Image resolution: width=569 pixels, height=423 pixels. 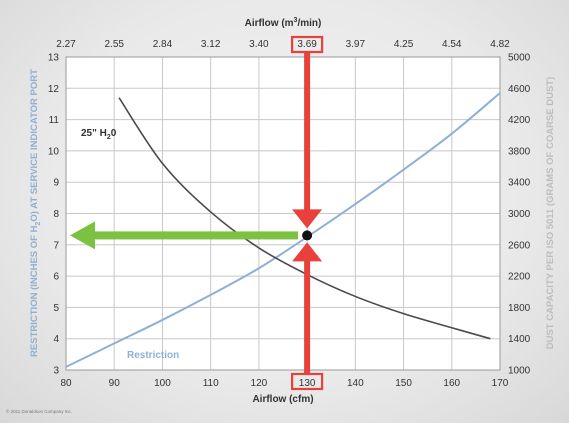 What do you see at coordinates (307, 383) in the screenshot?
I see `x-bottom-tick-label: 130` at bounding box center [307, 383].